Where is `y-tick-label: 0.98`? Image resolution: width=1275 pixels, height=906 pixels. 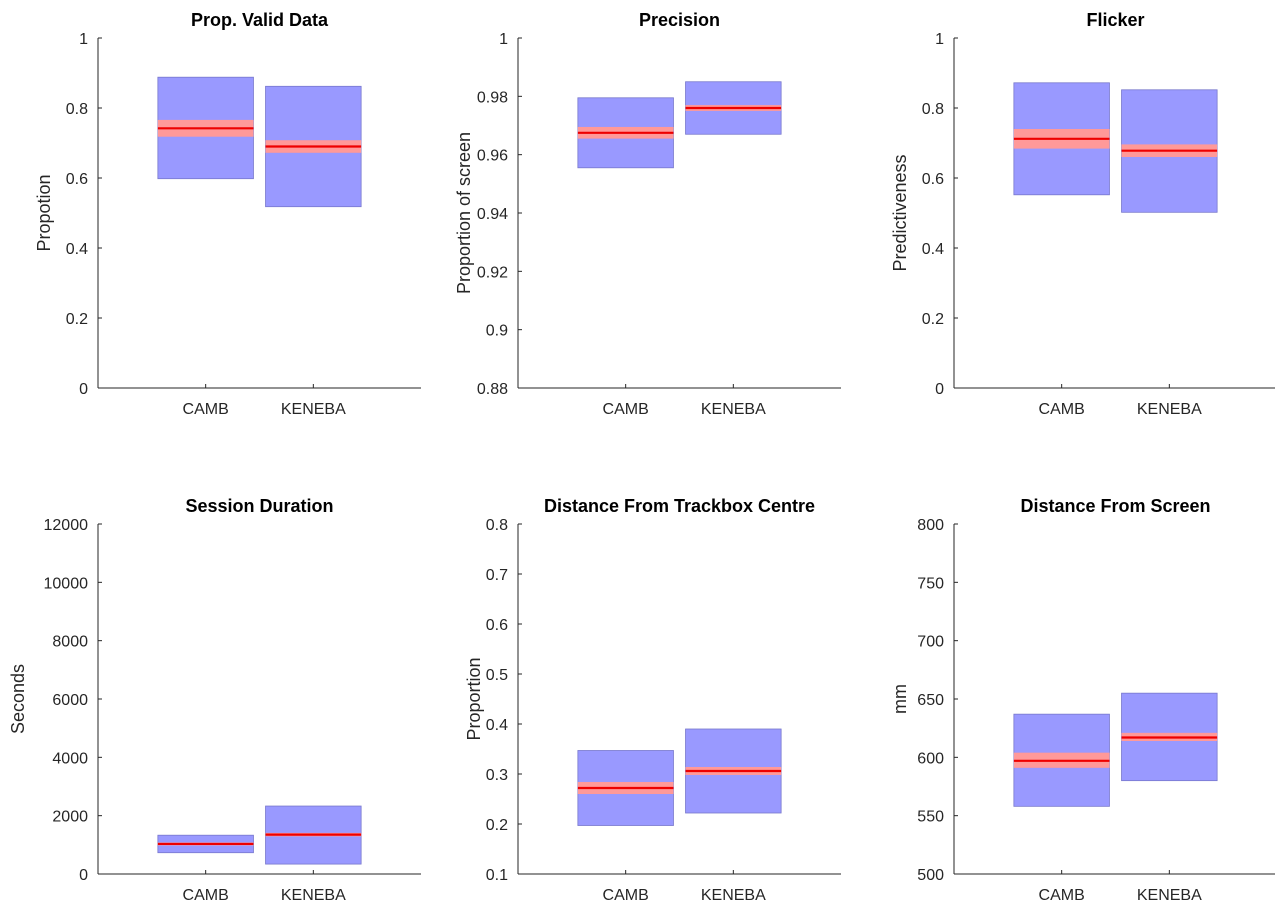
y-tick-label: 0.98 is located at coordinates (492, 97).